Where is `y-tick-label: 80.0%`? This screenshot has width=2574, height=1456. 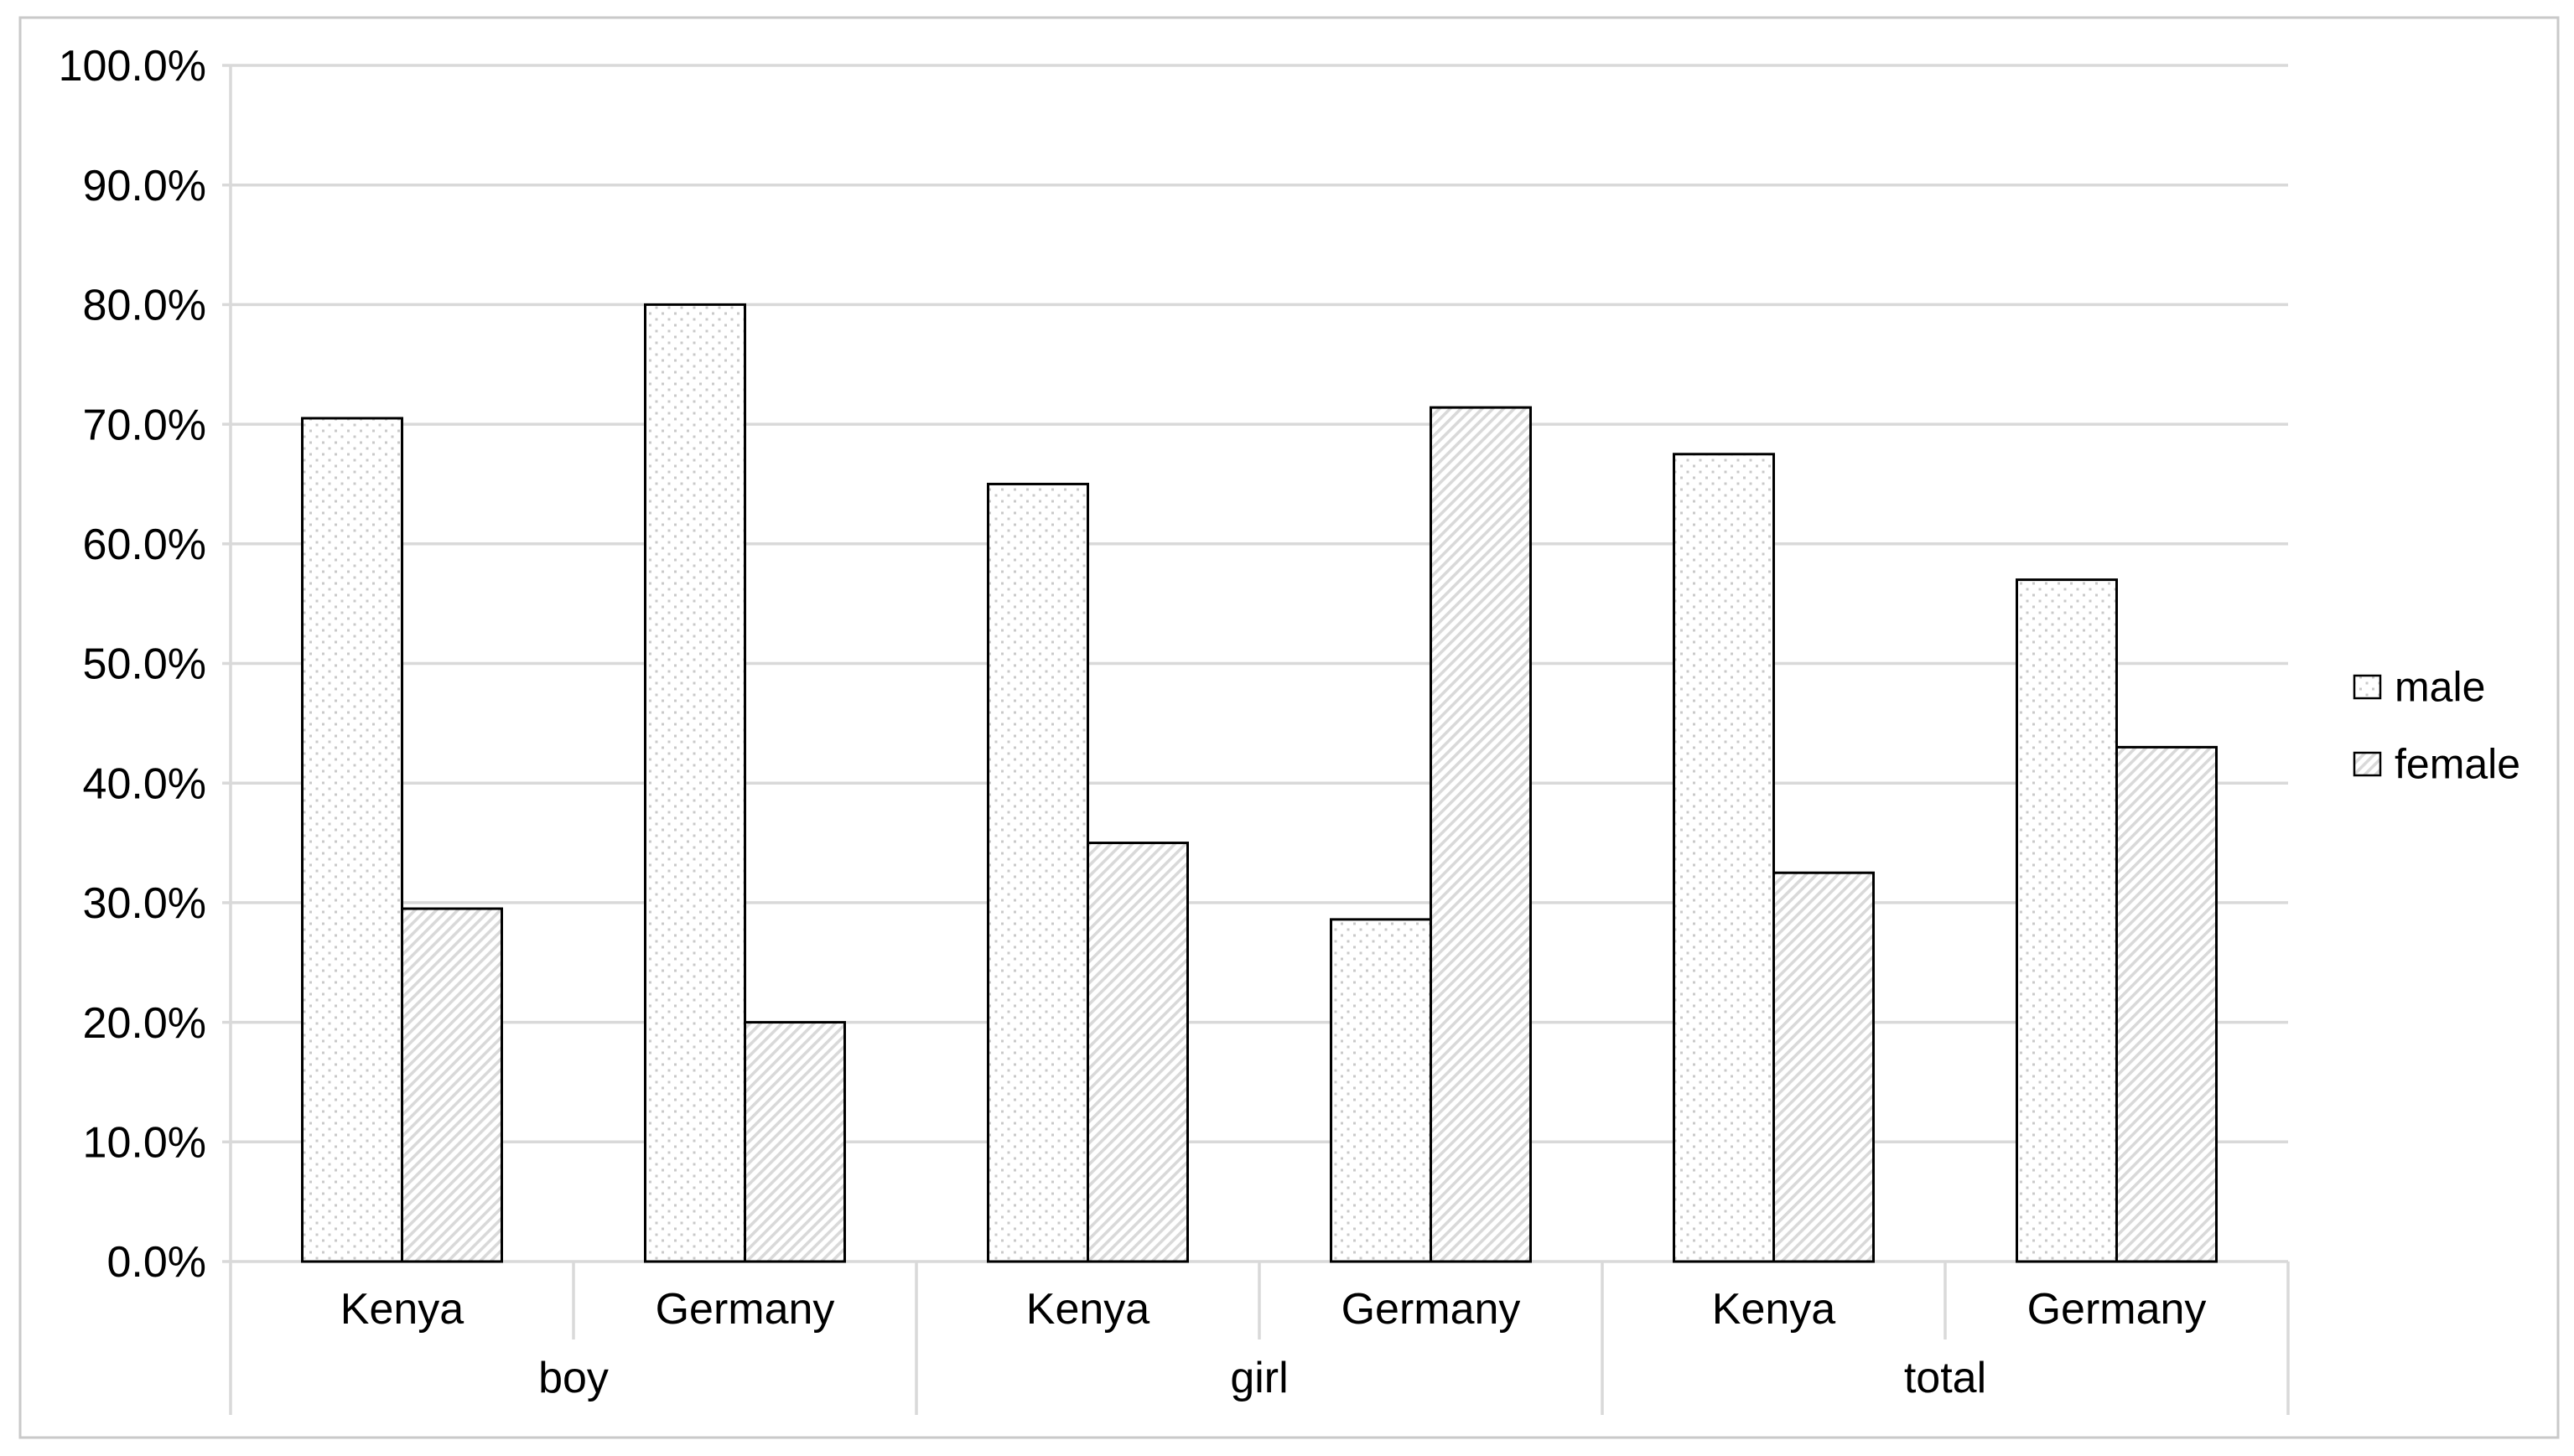
y-tick-label: 80.0% is located at coordinates (144, 306).